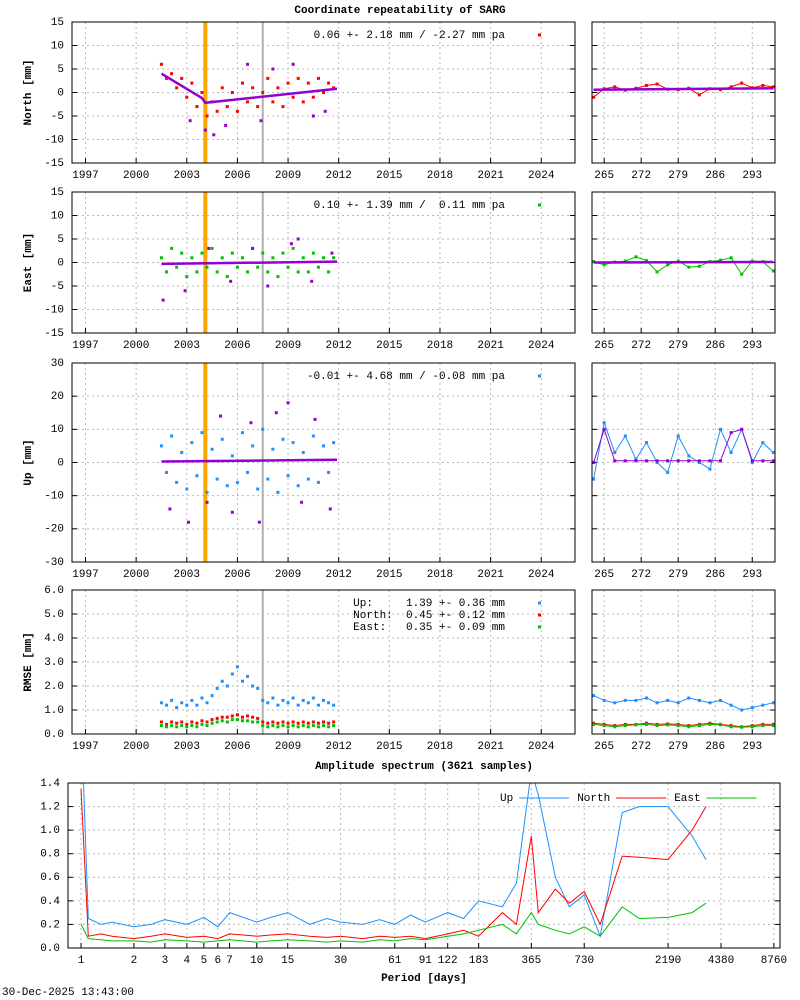 This screenshot has height=1000, width=800. Describe the element at coordinates (165, 961) in the screenshot. I see `x-tick-label: 3` at that location.